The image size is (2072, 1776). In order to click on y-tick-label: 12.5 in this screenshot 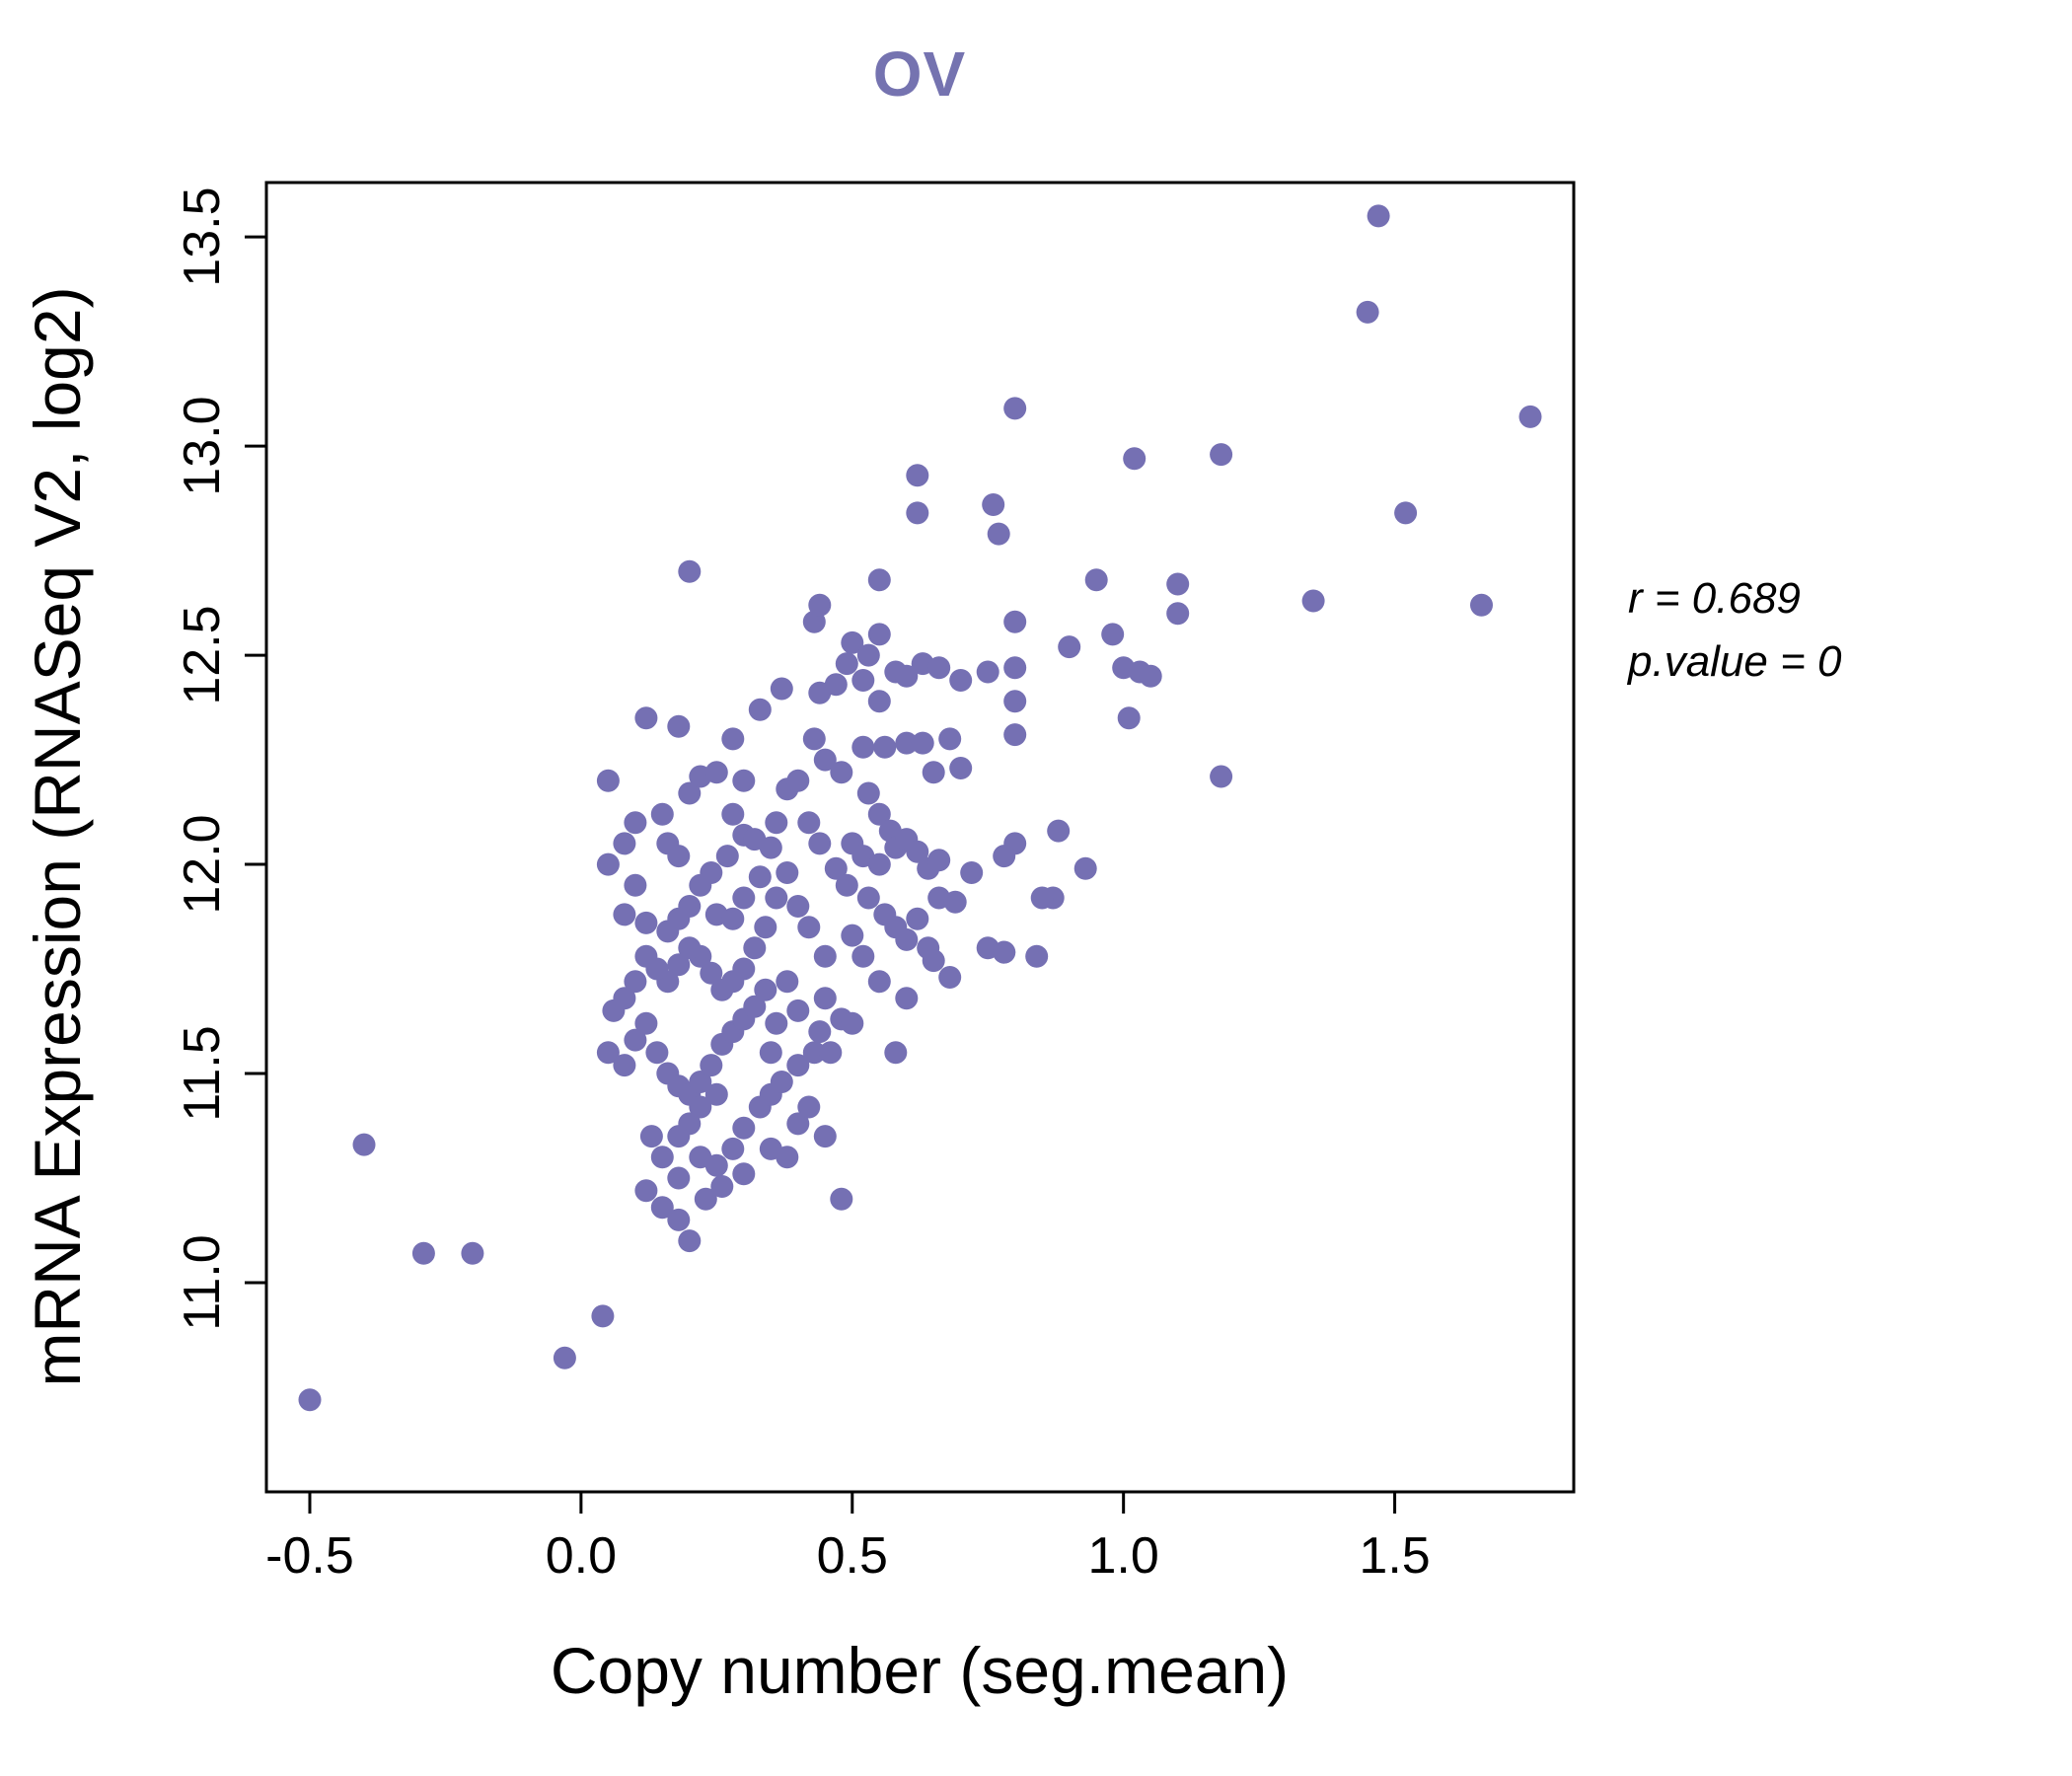, I will do `click(203, 655)`.